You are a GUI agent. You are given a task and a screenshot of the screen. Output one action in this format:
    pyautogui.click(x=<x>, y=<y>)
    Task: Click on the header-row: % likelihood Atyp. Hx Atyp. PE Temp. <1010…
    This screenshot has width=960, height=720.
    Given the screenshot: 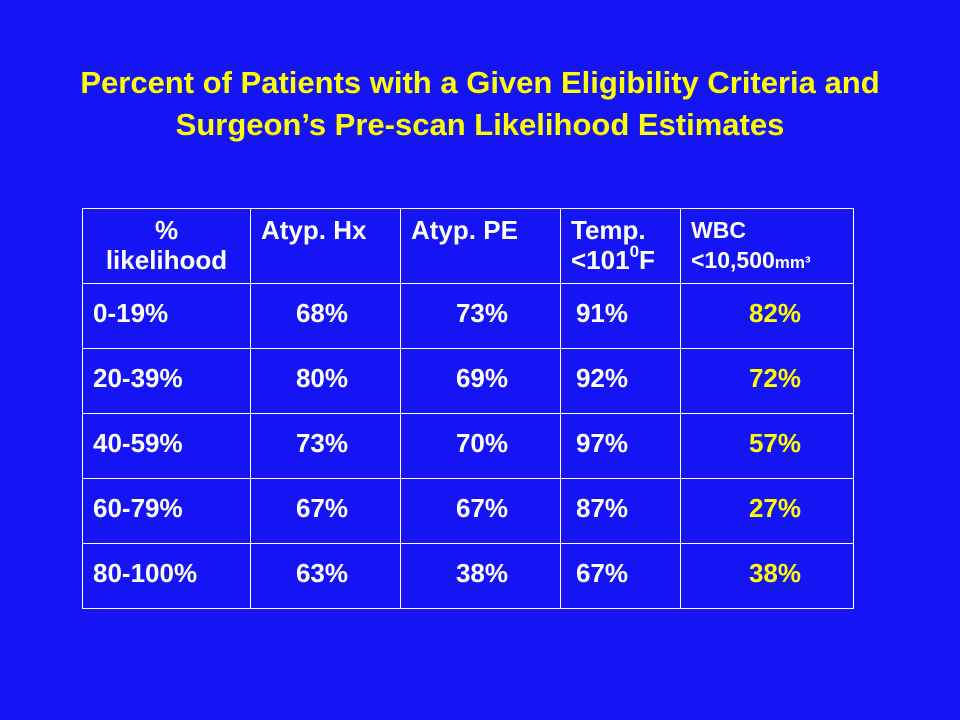 What is the action you would take?
    pyautogui.click(x=468, y=246)
    